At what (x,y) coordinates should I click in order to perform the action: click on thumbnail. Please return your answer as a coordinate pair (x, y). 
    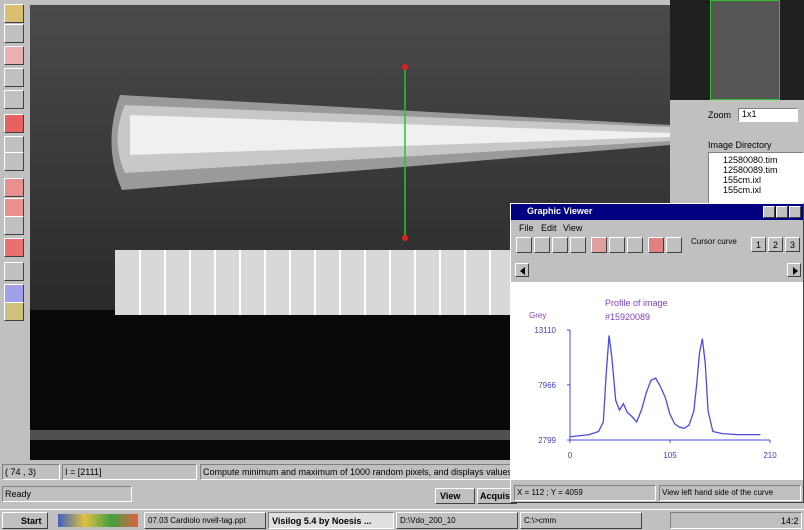
    Looking at the image, I should click on (737, 50).